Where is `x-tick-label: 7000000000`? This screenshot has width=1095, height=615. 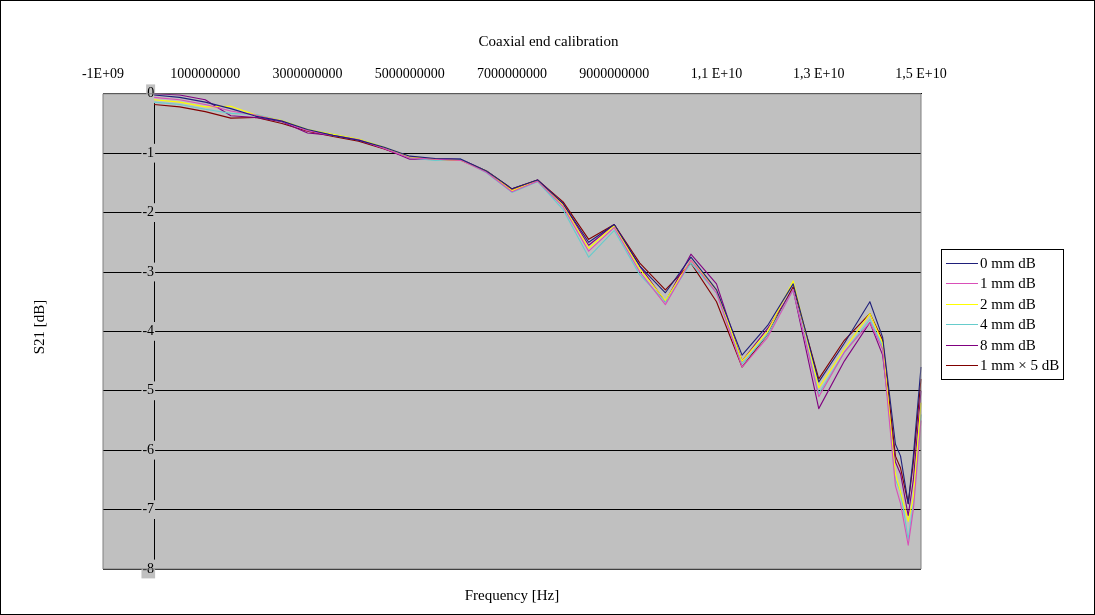 x-tick-label: 7000000000 is located at coordinates (512, 74).